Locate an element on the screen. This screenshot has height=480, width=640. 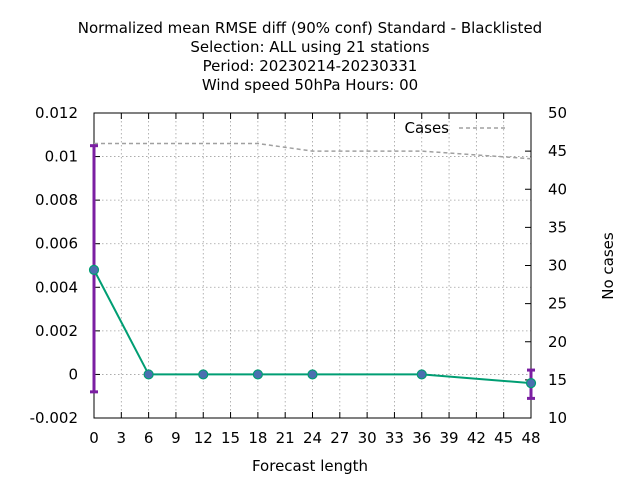
x-tick-label: 21 is located at coordinates (285, 438).